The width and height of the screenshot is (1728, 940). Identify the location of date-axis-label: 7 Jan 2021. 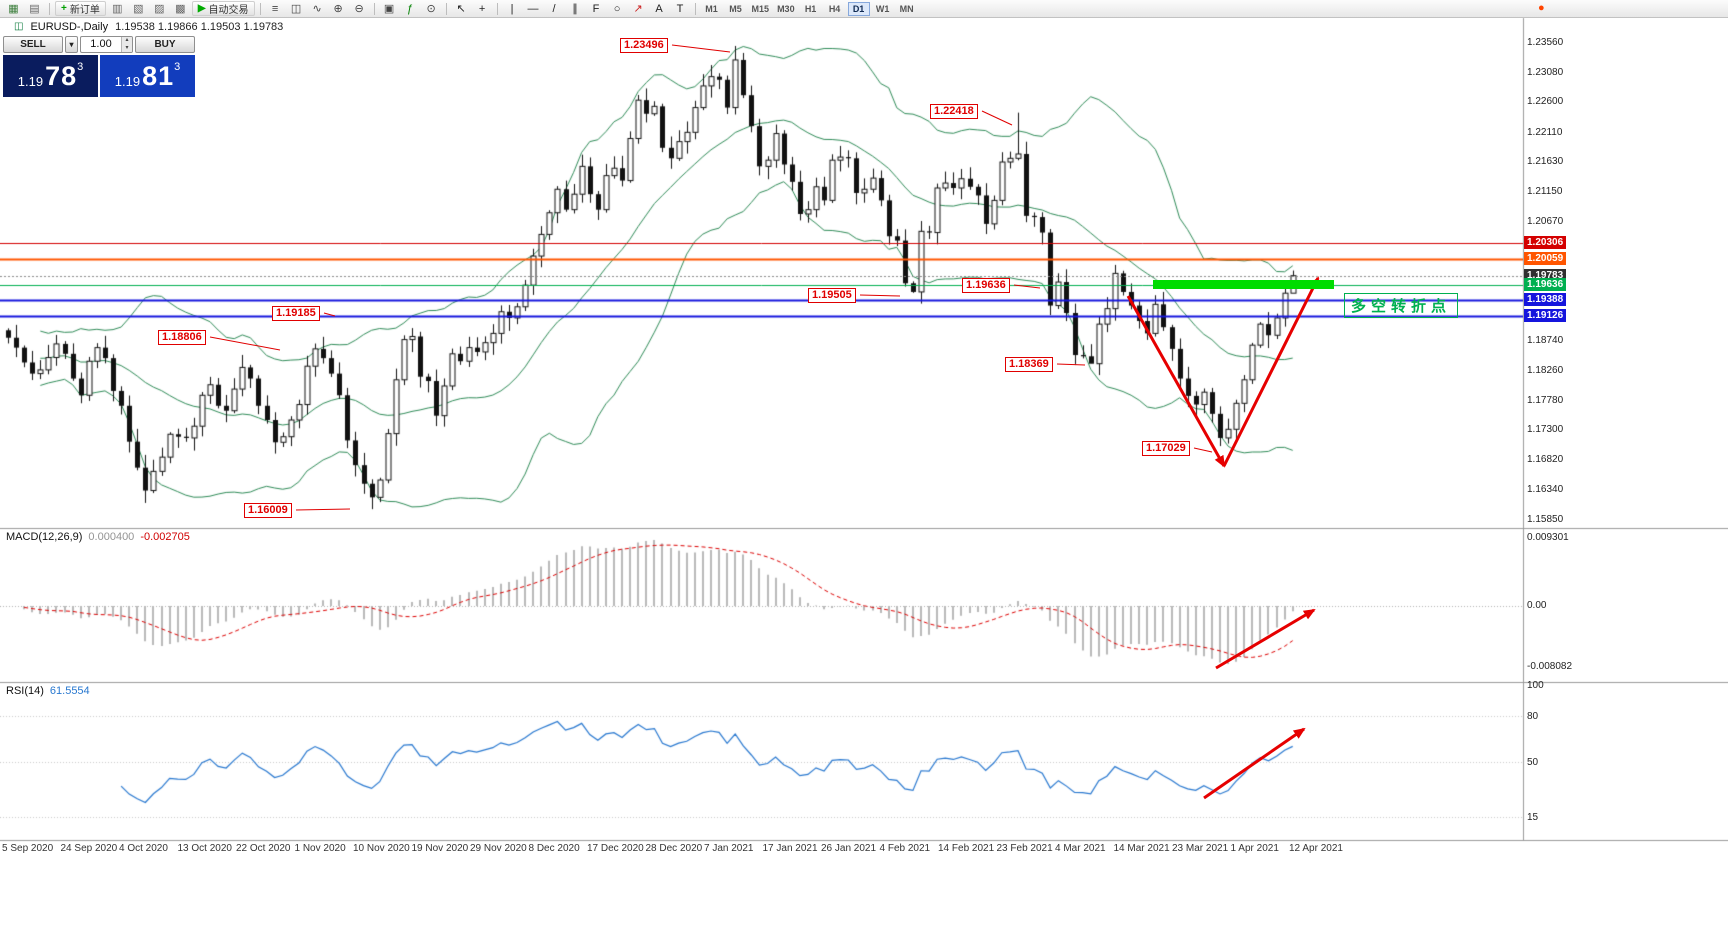
(729, 848).